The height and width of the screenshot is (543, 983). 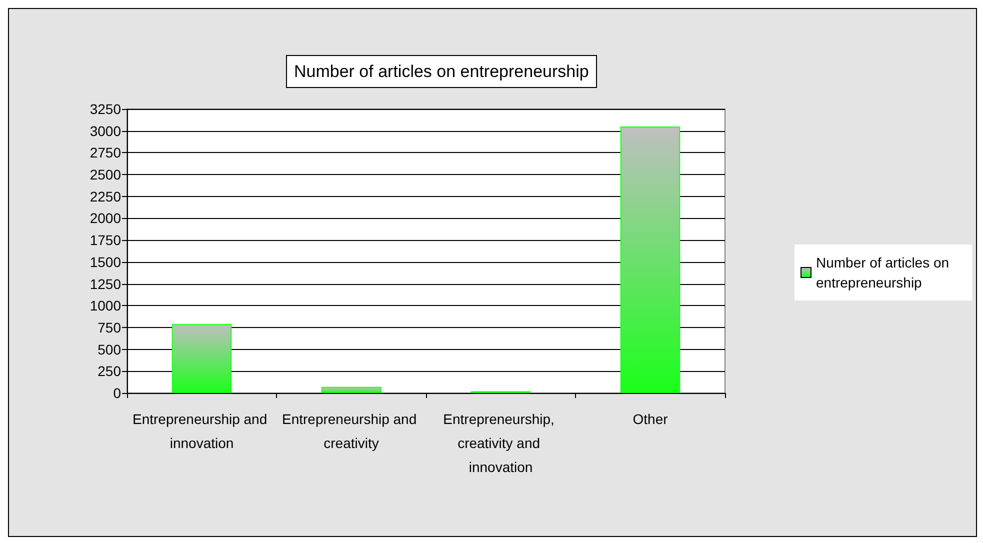 What do you see at coordinates (106, 262) in the screenshot?
I see `y-tick-label: 1500` at bounding box center [106, 262].